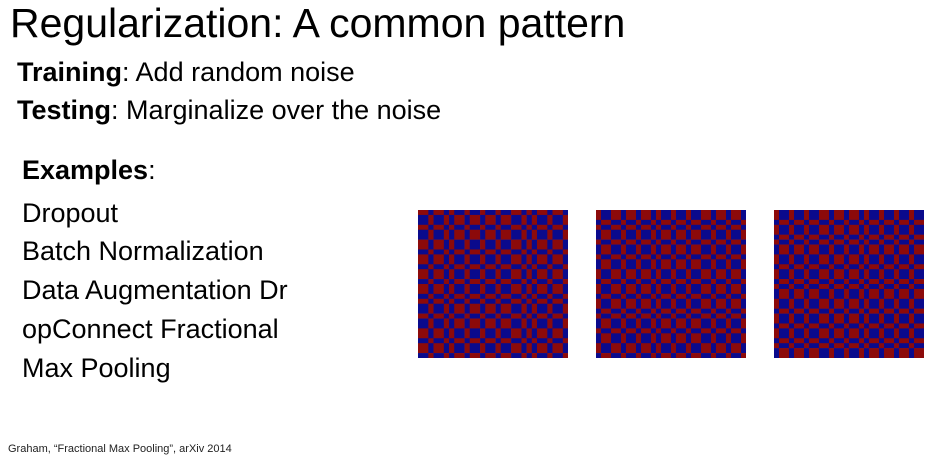  Describe the element at coordinates (284, 110) in the screenshot. I see `testing-text: Marginalize over the noise` at that location.